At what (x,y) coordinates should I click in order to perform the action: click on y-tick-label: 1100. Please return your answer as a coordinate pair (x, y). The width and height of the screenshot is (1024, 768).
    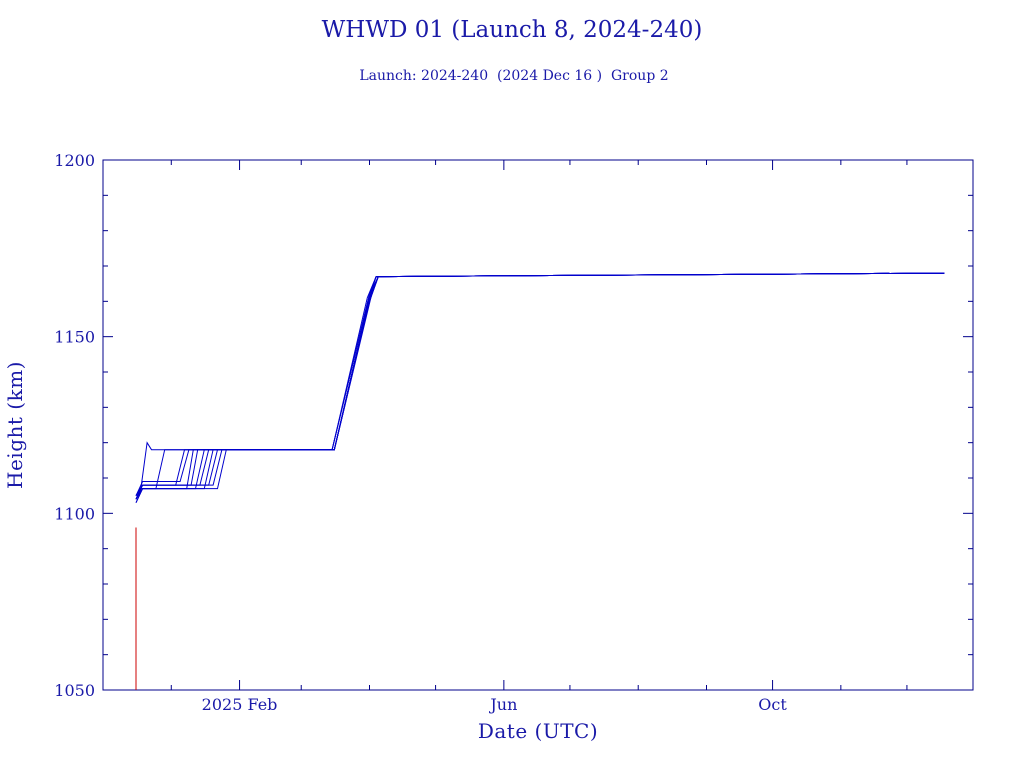
    Looking at the image, I should click on (74, 513).